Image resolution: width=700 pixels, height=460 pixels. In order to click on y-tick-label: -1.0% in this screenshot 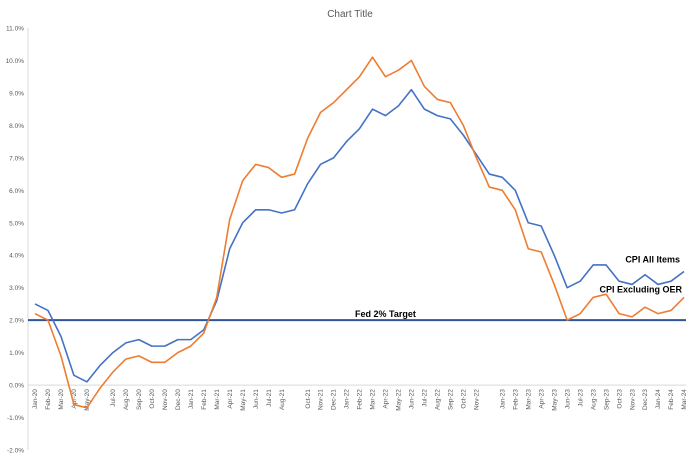, I will do `click(15, 418)`.